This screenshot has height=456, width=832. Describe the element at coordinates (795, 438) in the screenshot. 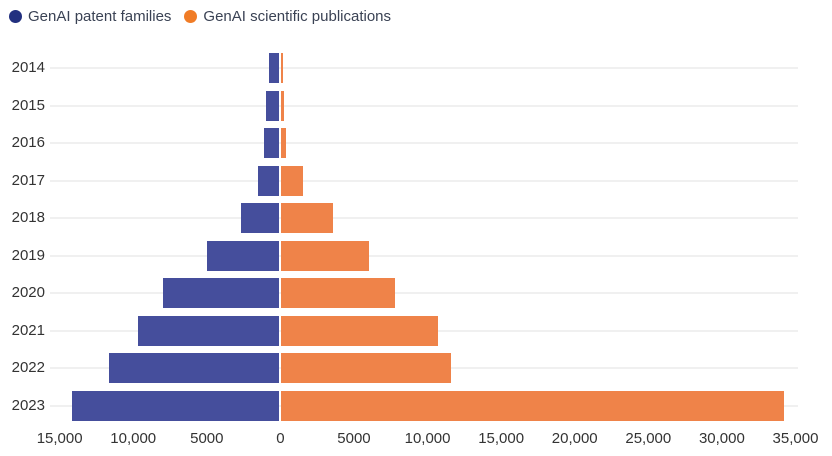

I see `x-tick-label: 35,000` at that location.